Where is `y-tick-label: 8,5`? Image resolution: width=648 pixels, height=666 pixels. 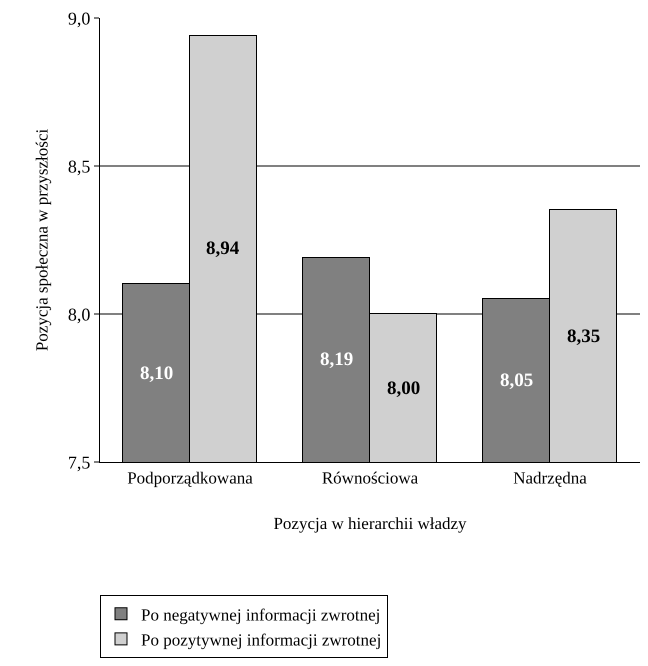
y-tick-label: 8,5 is located at coordinates (79, 166).